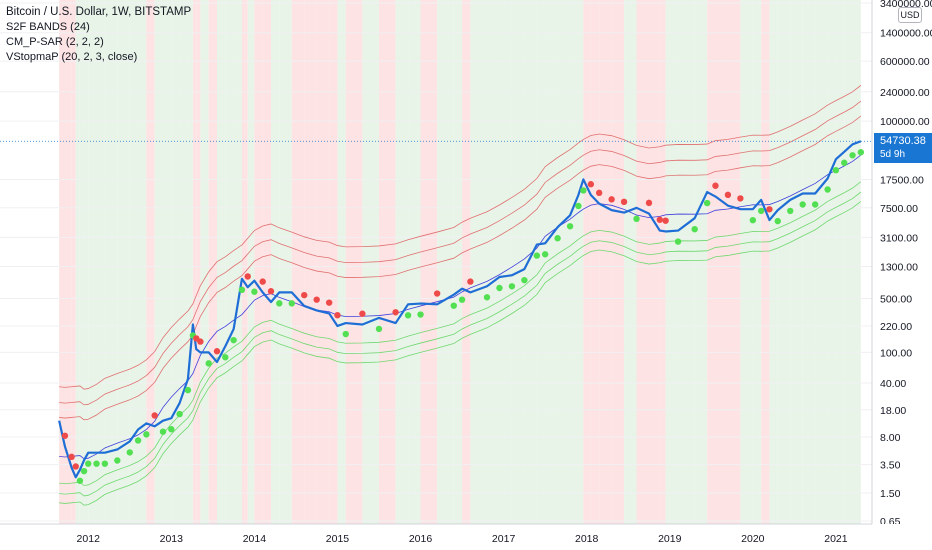  I want to click on indicator-parabolic-sar: CM_P-SAR (2, 2, 2), so click(55, 42).